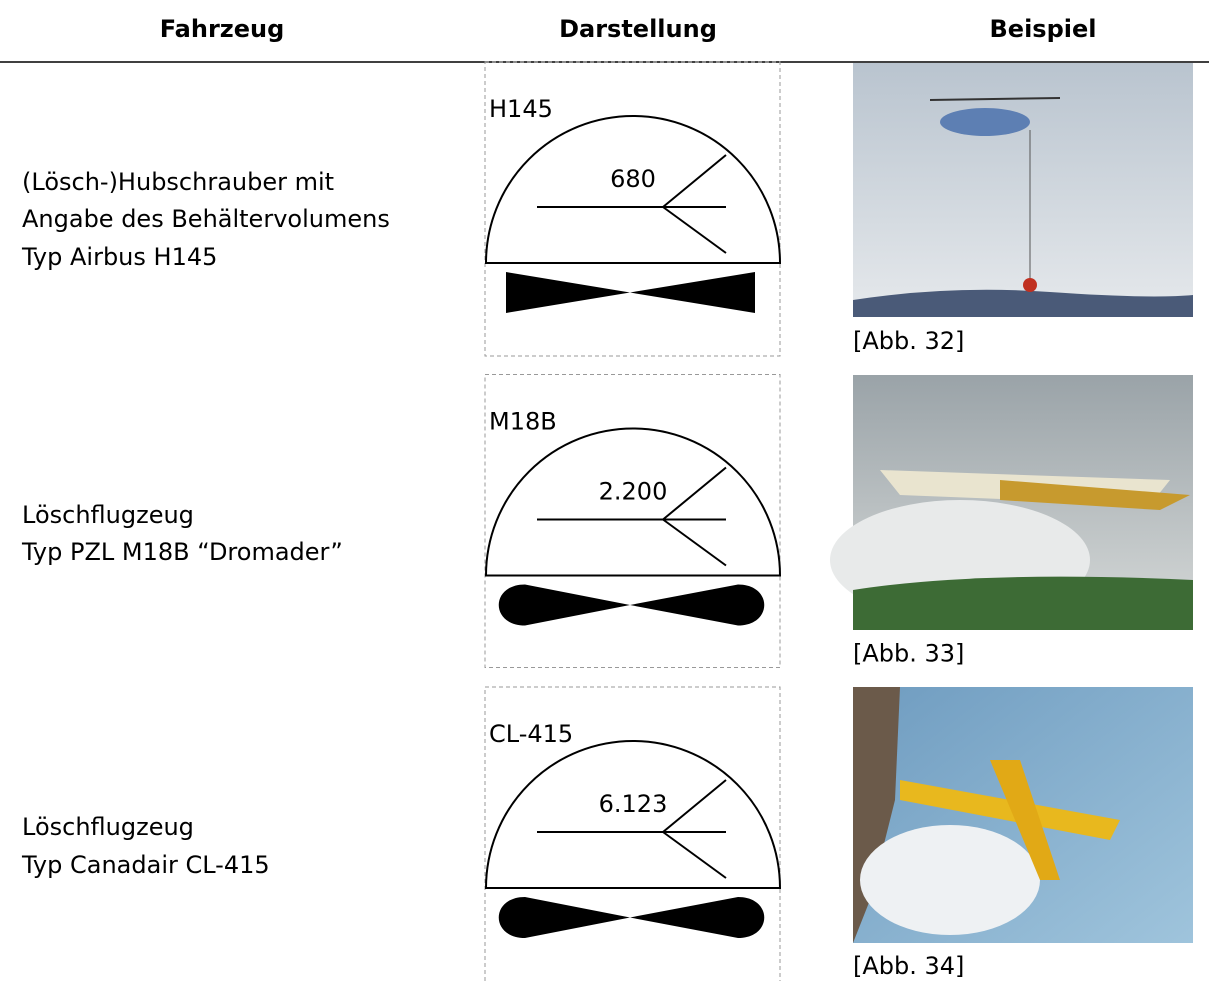  Describe the element at coordinates (633, 179) in the screenshot. I see `symbol-volume: 680` at that location.